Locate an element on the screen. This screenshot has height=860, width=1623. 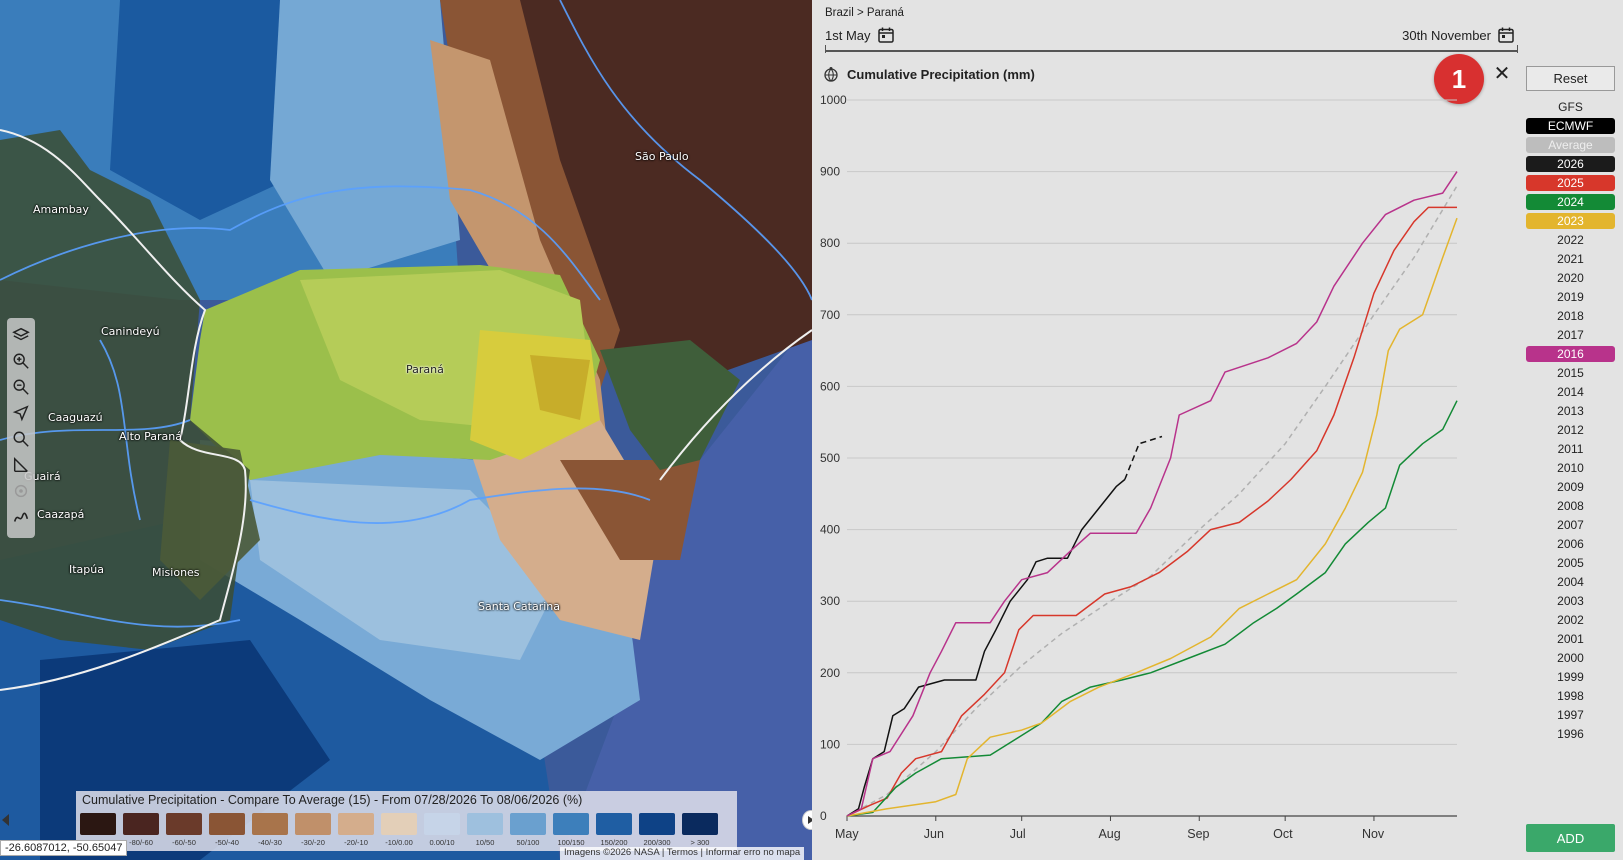
locate-arrow-icon is located at coordinates (21, 413).